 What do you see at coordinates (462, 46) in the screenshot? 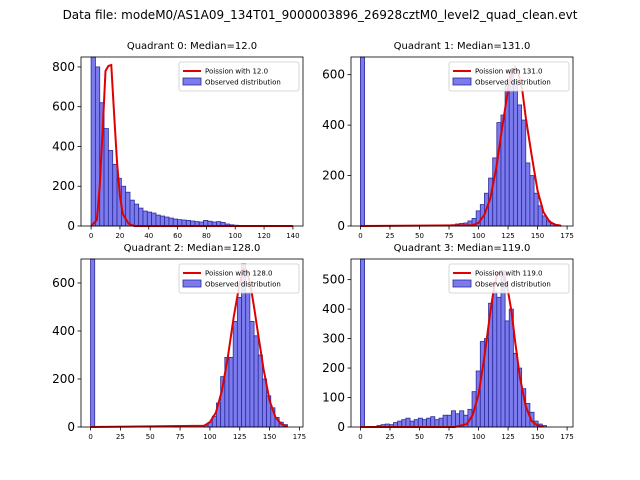
I see `subplot-title: Quadrant 1: Median=131.0` at bounding box center [462, 46].